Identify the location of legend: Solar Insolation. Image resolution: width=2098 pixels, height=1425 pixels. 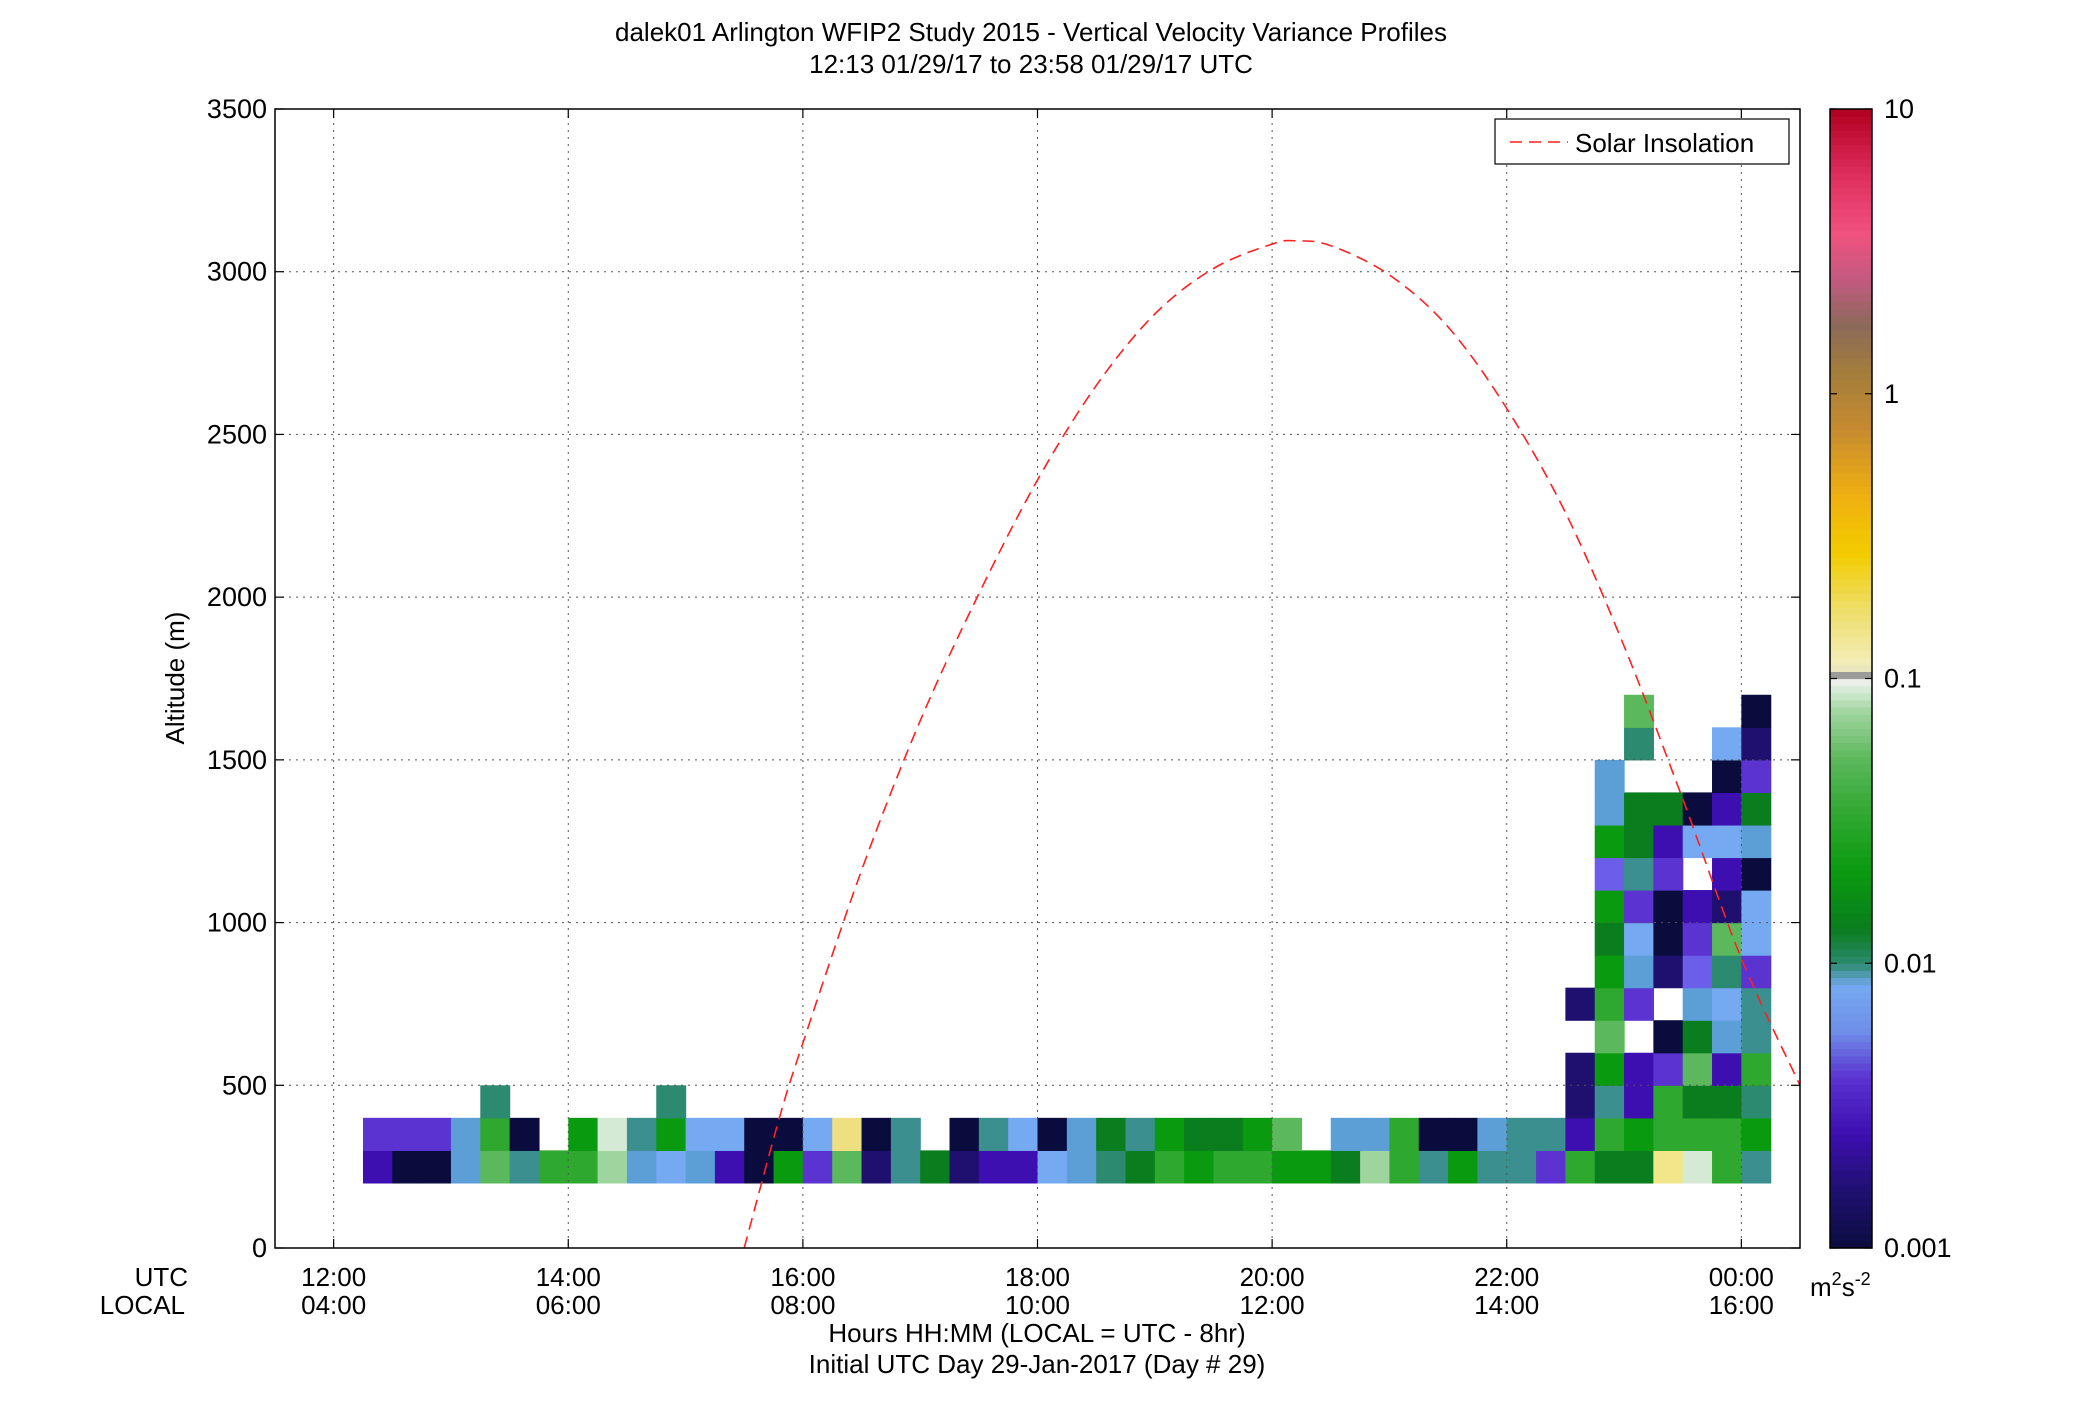
(1642, 141).